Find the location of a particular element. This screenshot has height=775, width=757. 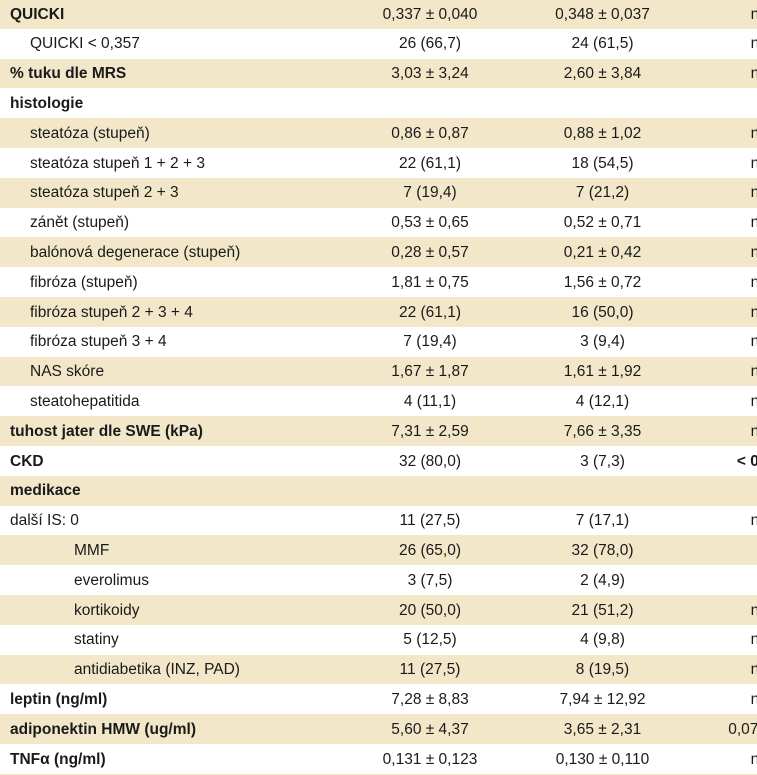

table-row: MMF 26 (65,0) 32 (78,0) is located at coordinates (378, 551).